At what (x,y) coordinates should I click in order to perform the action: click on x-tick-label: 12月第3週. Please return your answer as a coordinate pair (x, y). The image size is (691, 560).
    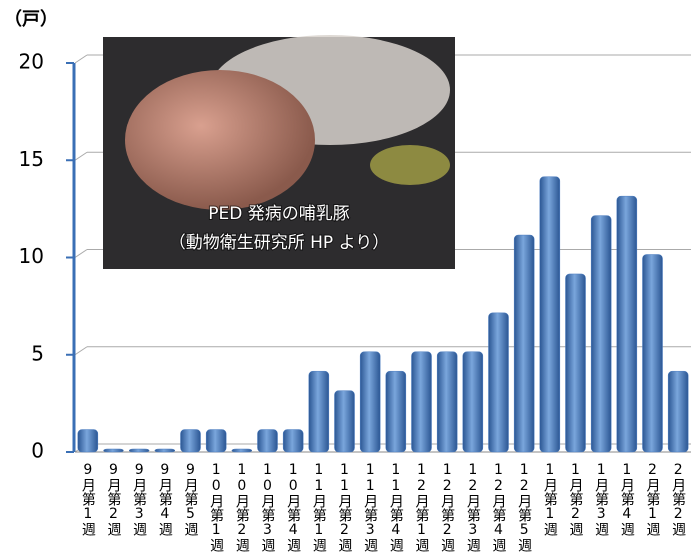
    Looking at the image, I should click on (473, 507).